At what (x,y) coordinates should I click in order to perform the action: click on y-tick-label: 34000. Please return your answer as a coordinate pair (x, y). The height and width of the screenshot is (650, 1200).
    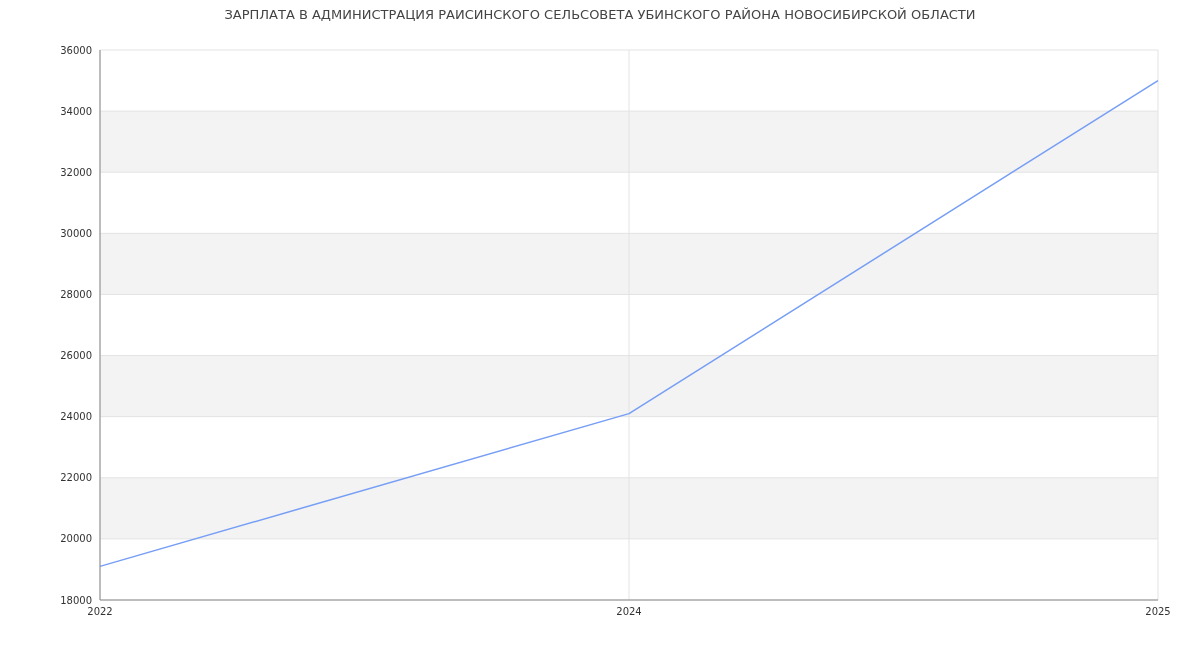
    Looking at the image, I should click on (76, 111).